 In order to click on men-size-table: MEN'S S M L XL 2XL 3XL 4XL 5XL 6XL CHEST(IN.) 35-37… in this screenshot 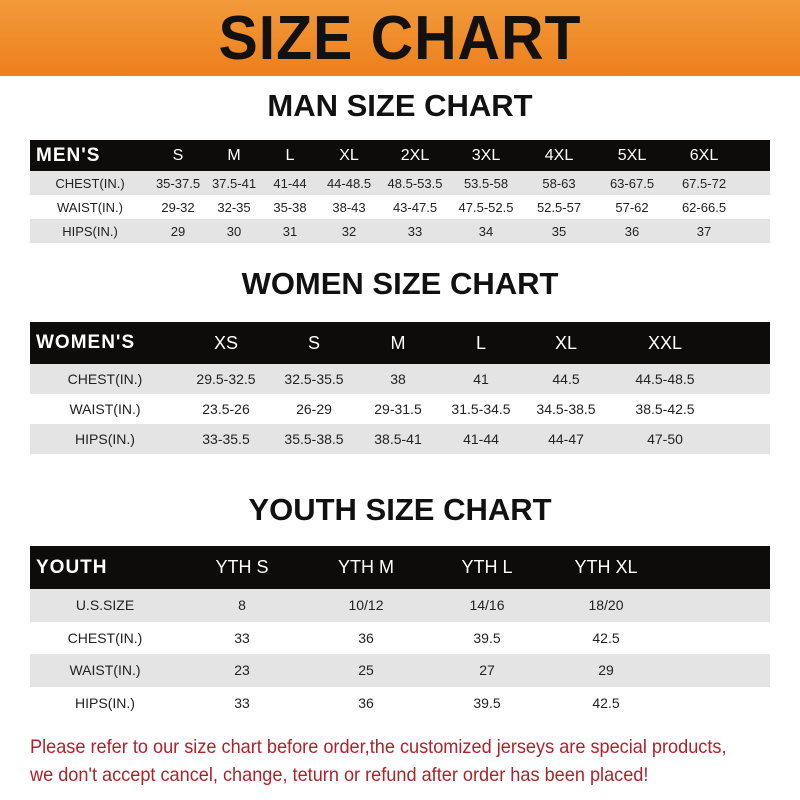, I will do `click(400, 191)`.